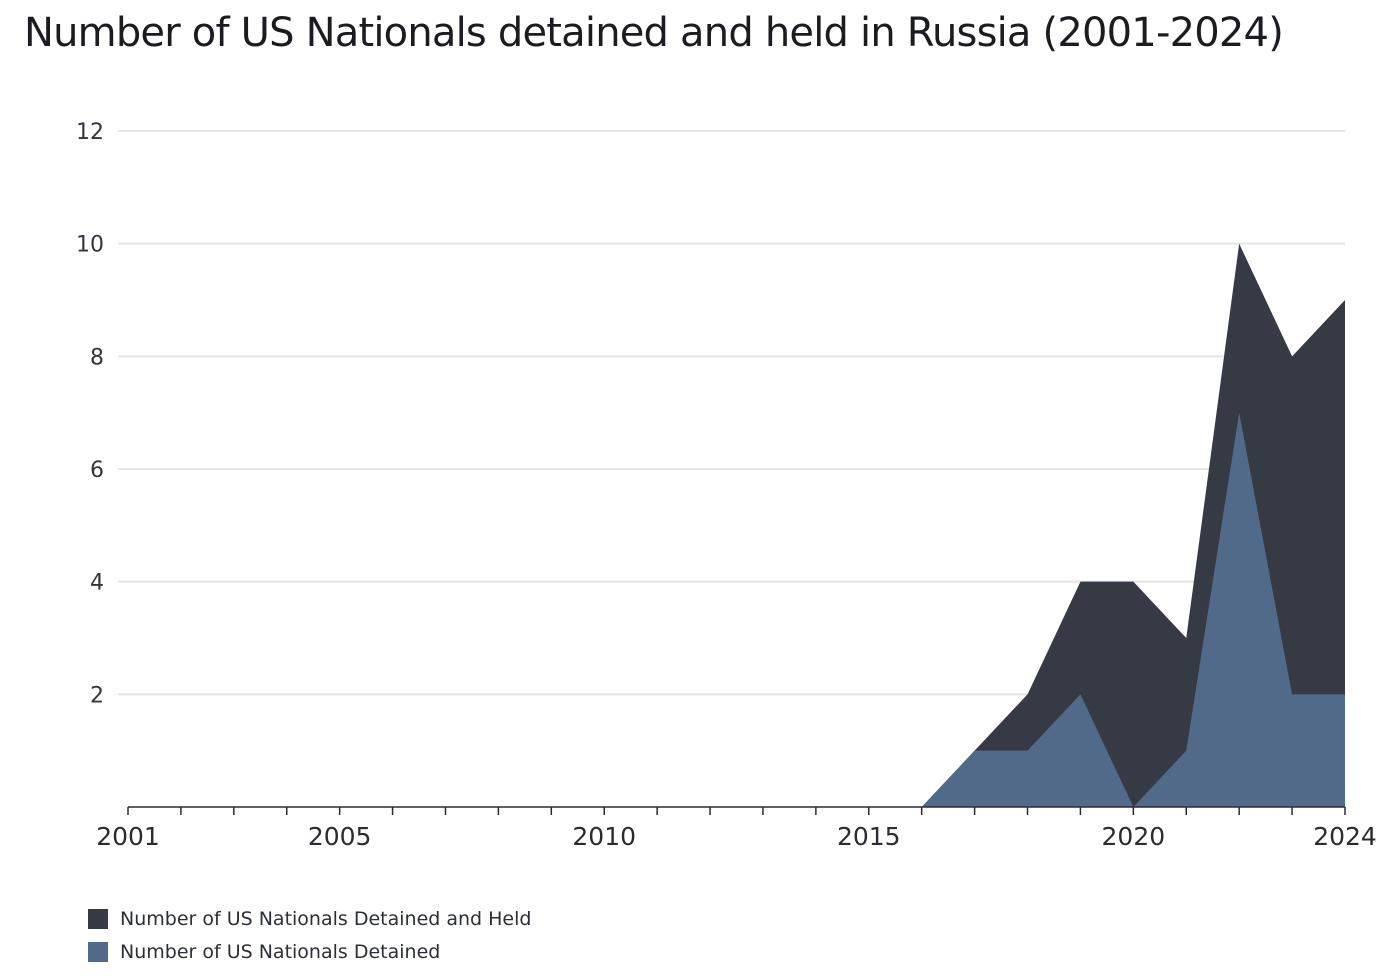 The image size is (1399, 978). Describe the element at coordinates (1345, 694) in the screenshot. I see `data-point-detained-2024` at that location.